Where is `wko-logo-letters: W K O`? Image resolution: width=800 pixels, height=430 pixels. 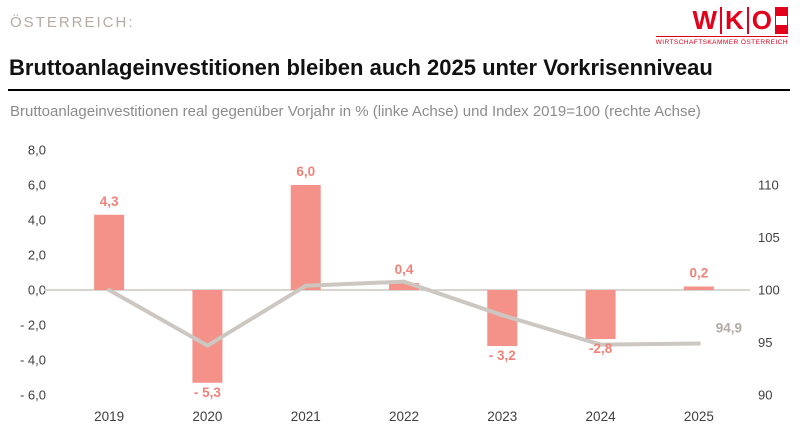
wko-logo-letters: W K O is located at coordinates (722, 20).